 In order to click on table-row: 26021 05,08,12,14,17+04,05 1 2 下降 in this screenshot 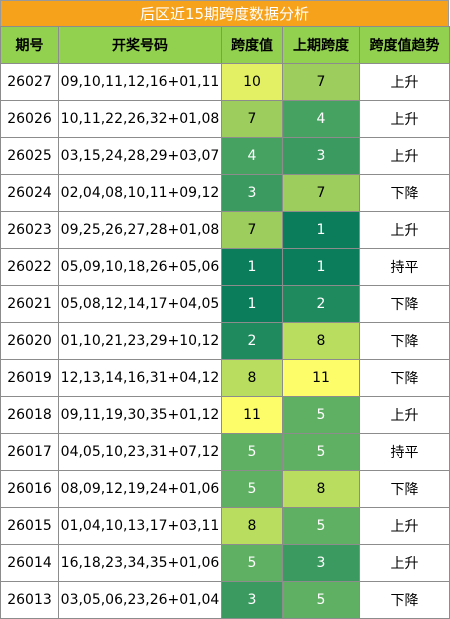, I will do `click(225, 304)`.